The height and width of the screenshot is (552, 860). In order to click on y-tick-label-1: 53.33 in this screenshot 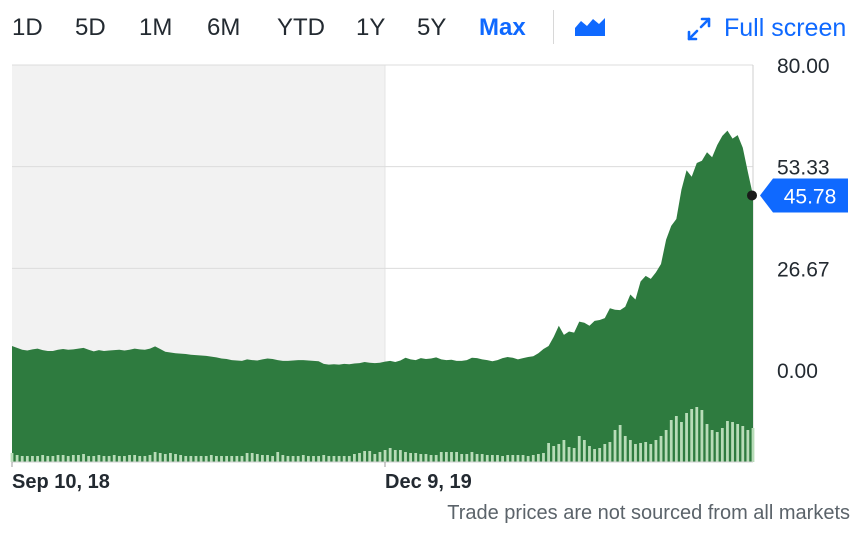, I will do `click(803, 168)`.